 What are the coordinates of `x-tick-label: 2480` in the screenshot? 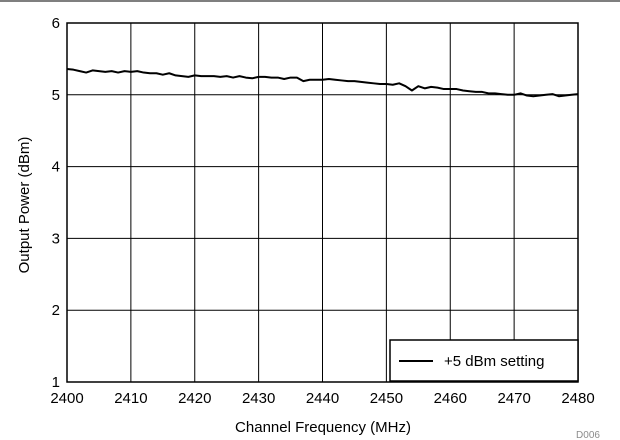 It's located at (577, 398).